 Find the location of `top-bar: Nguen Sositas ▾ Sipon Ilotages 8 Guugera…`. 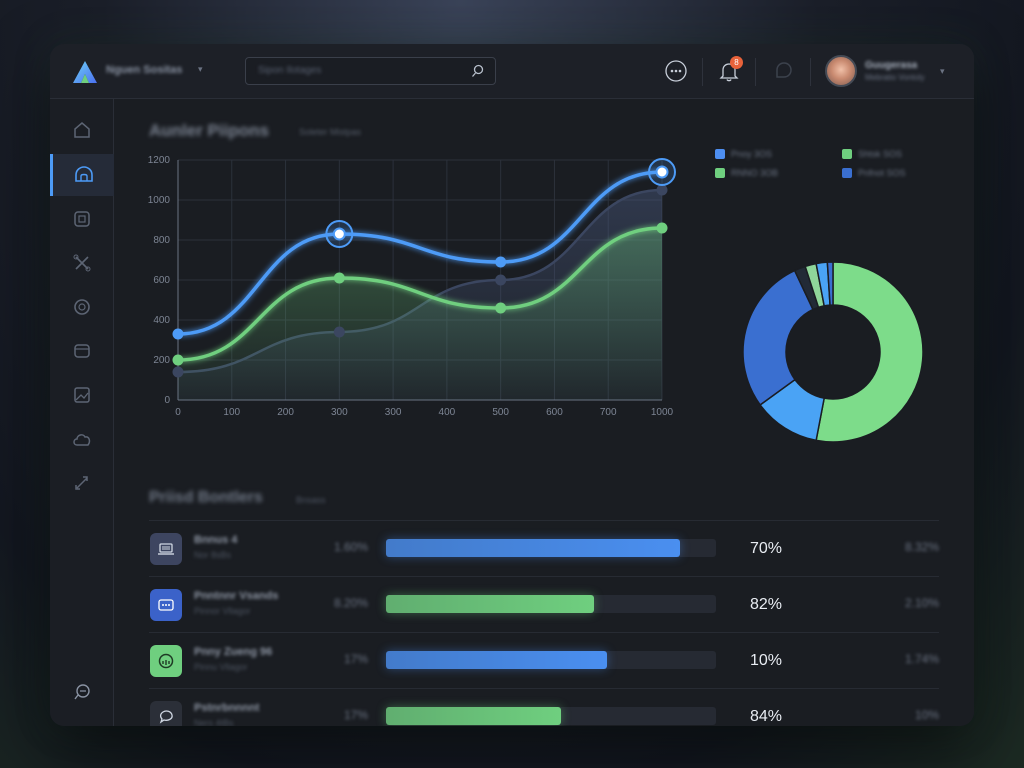

top-bar: Nguen Sositas ▾ Sipon Ilotages 8 Guugera… is located at coordinates (512, 71).